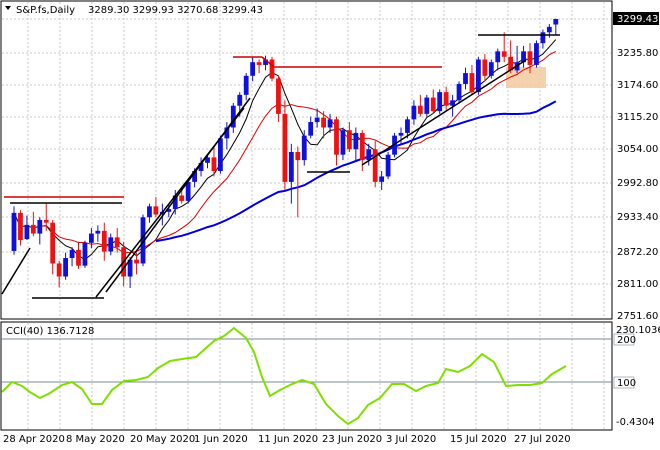 This screenshot has width=660, height=450. I want to click on date-tick: 27 Jul 2020, so click(542, 439).